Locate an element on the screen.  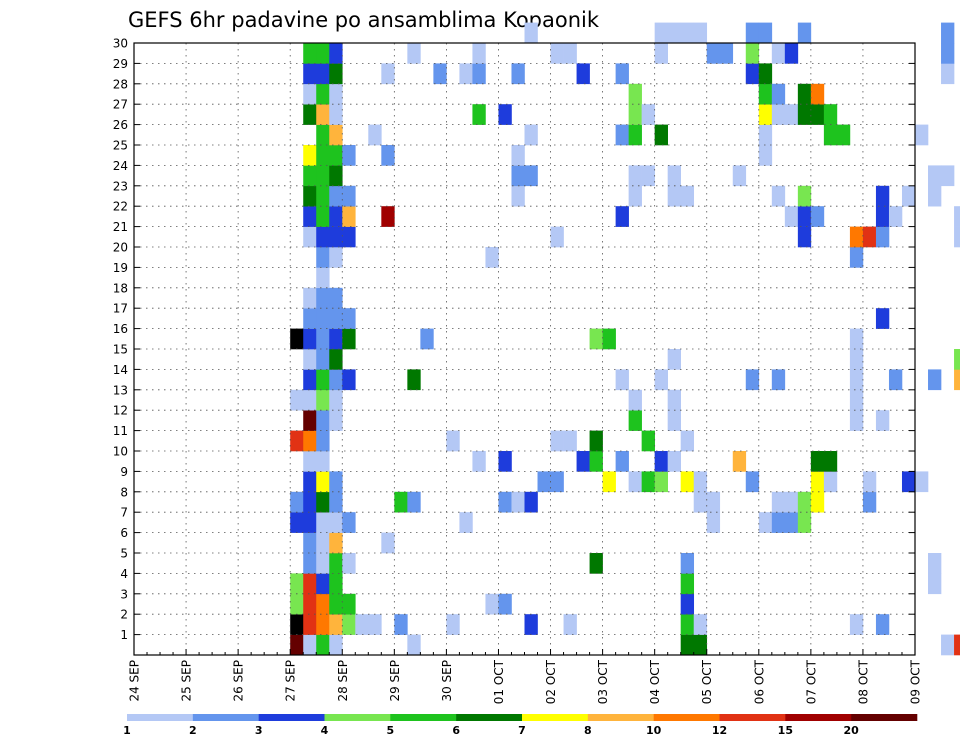
colorbar-label: 5 is located at coordinates (391, 730).